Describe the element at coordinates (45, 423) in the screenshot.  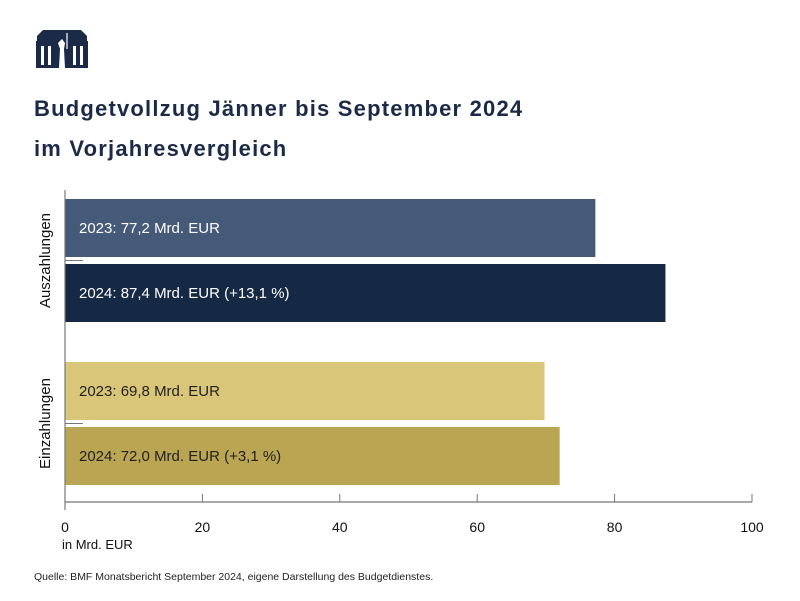
I see `category-label: Einzahlungen` at that location.